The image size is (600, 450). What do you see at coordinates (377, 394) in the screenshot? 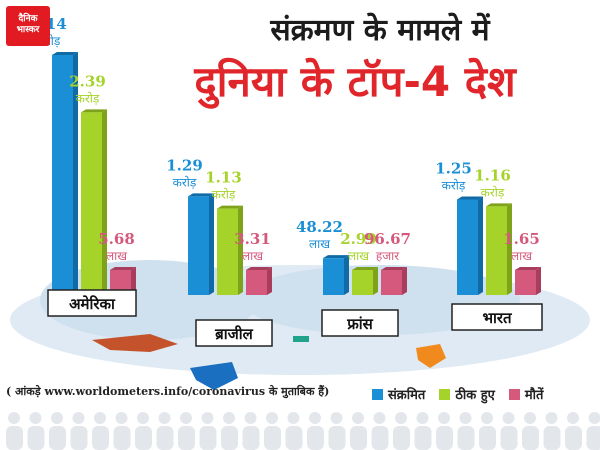
I see `legend-swatch-infected` at bounding box center [377, 394].